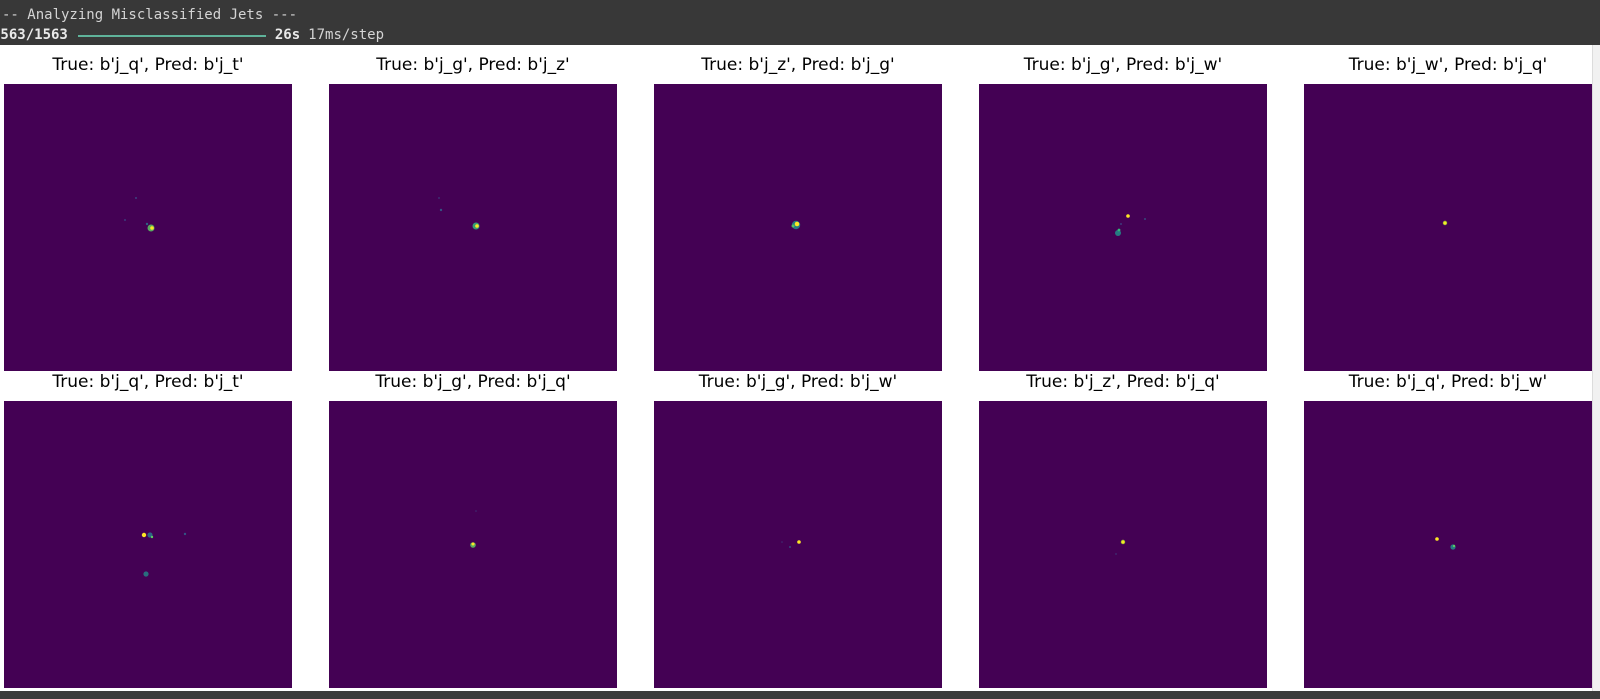 The image size is (1600, 699). What do you see at coordinates (1596, 368) in the screenshot?
I see `output-scrollbar` at bounding box center [1596, 368].